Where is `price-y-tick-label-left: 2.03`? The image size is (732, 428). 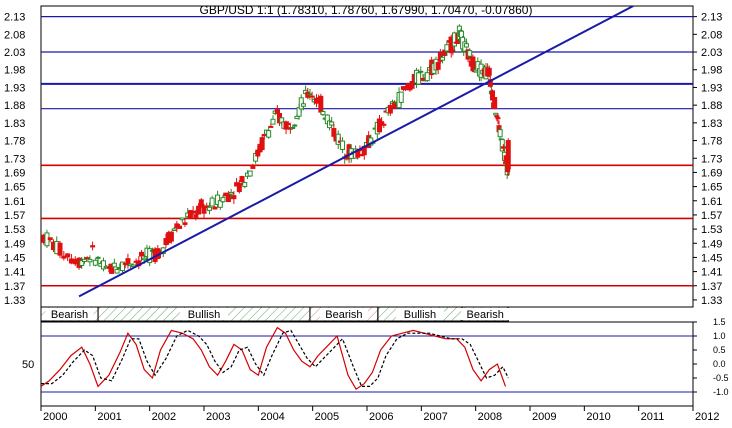 price-y-tick-label-left: 2.03 is located at coordinates (14, 53).